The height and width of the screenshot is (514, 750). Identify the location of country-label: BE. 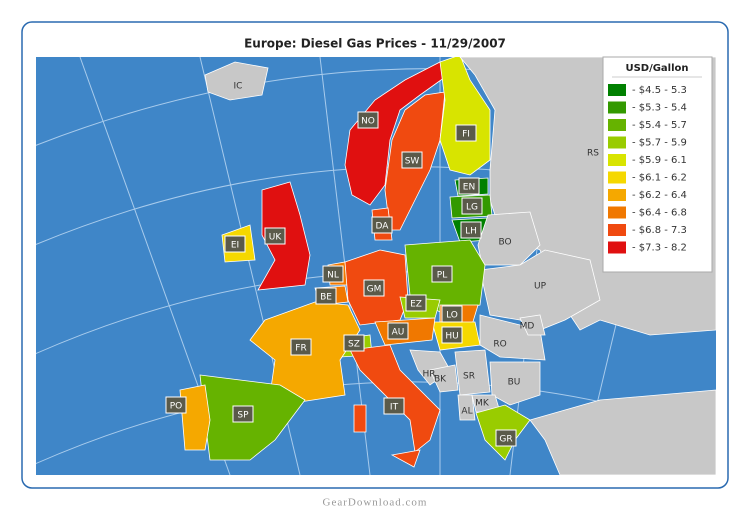
(326, 298).